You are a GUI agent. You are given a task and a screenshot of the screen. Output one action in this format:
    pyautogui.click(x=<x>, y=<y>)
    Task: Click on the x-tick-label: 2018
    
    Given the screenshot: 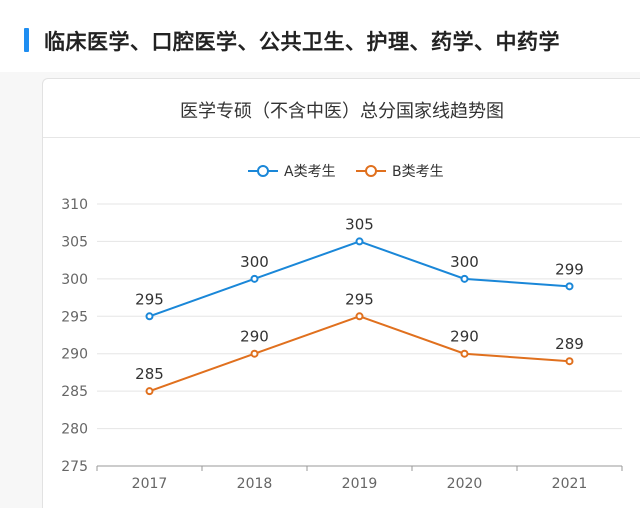 What is the action you would take?
    pyautogui.click(x=255, y=484)
    